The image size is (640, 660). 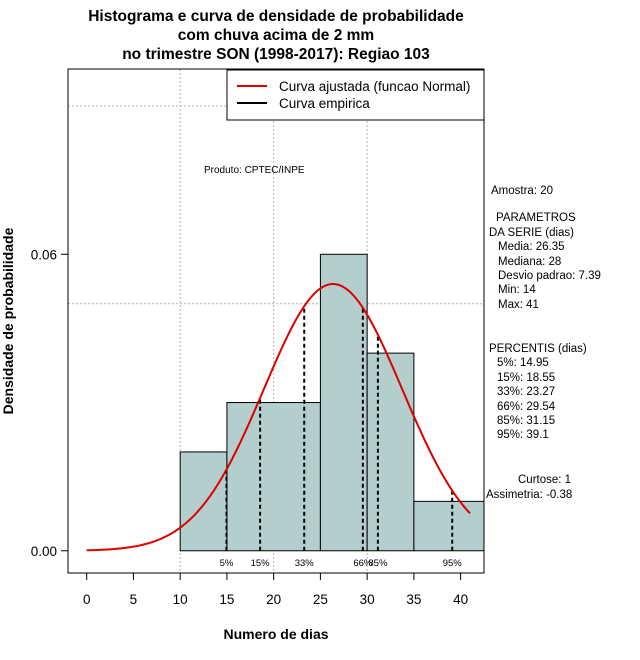 What do you see at coordinates (460, 599) in the screenshot?
I see `x-tick-label: 40` at bounding box center [460, 599].